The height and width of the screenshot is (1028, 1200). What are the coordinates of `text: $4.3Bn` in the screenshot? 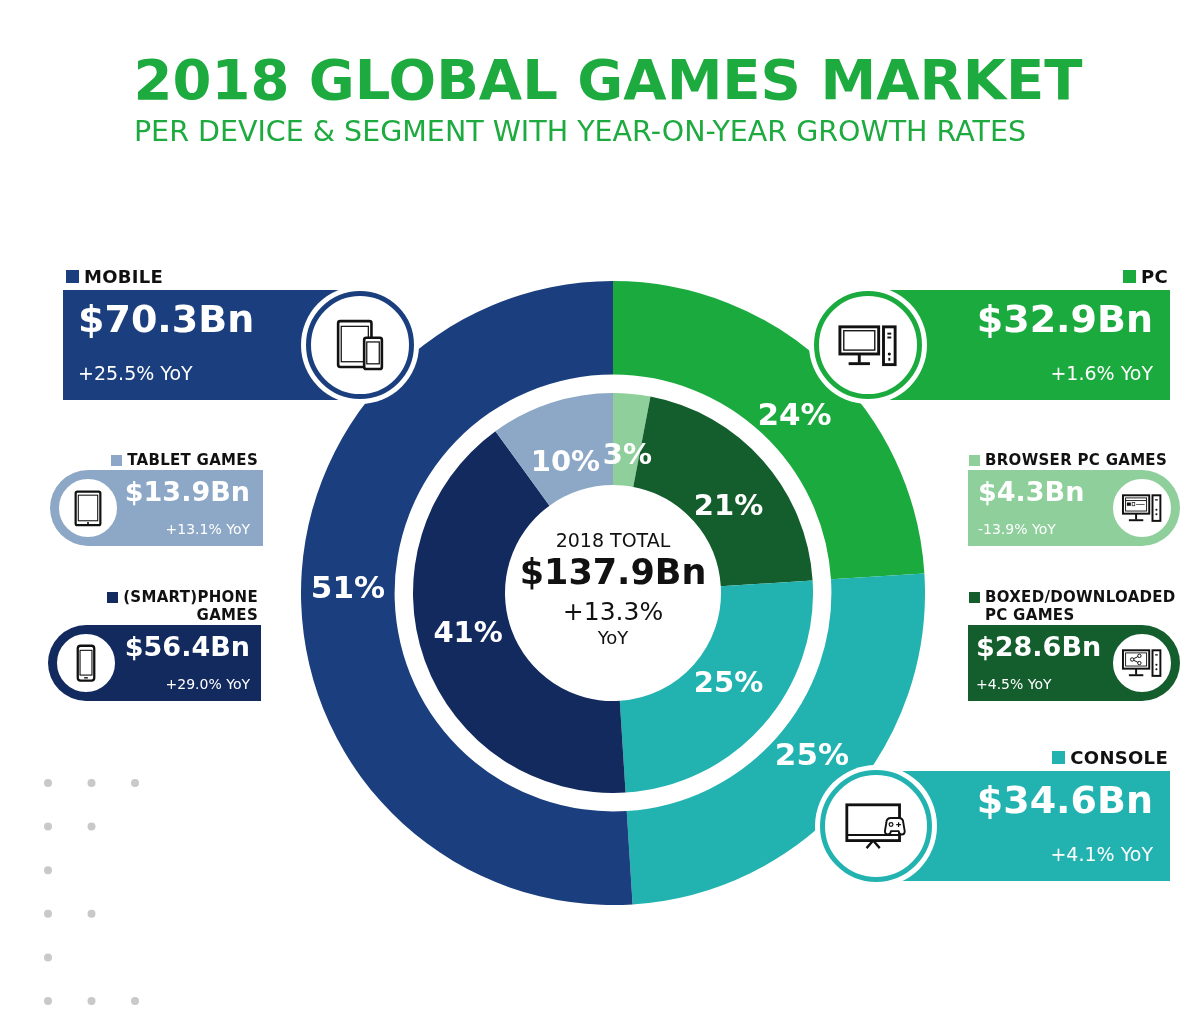 It's located at (1031, 491).